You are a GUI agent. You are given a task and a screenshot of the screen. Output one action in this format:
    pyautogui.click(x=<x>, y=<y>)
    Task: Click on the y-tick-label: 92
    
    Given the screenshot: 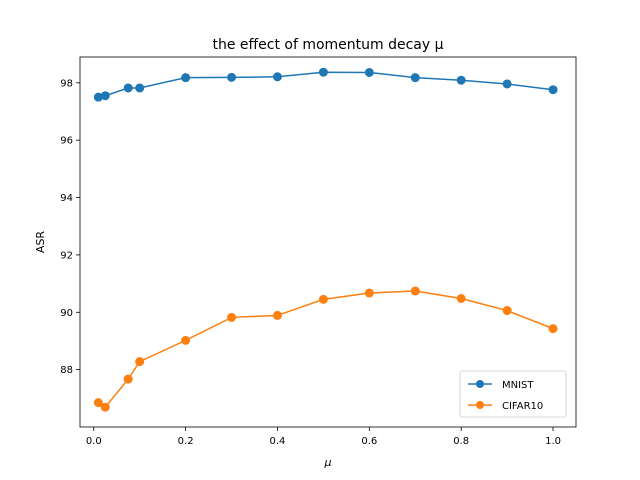 What is the action you would take?
    pyautogui.click(x=66, y=255)
    